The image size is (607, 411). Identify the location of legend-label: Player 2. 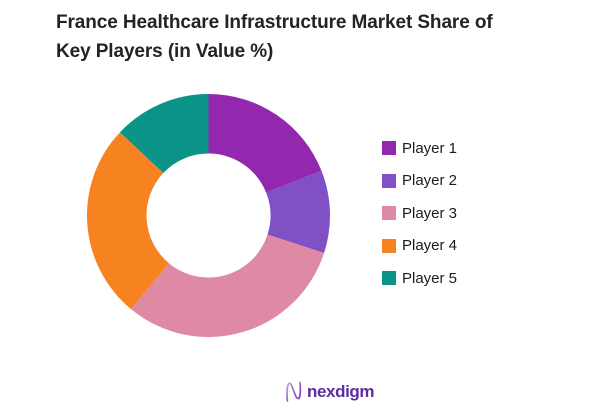
(430, 180).